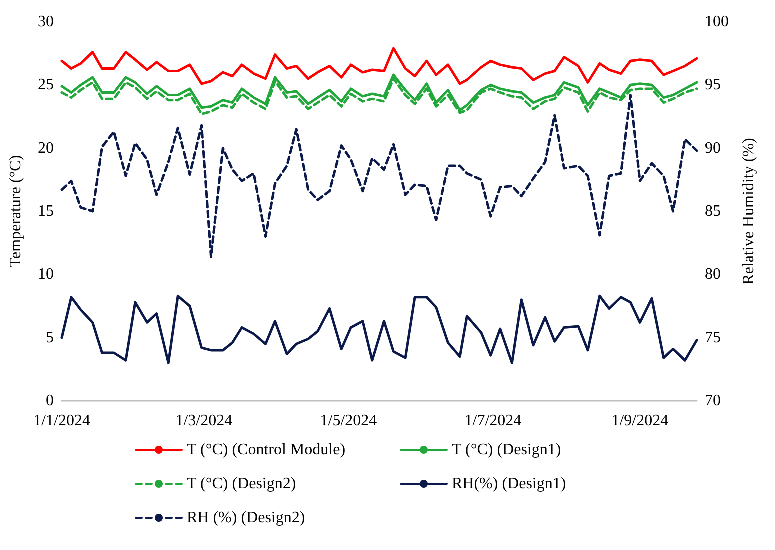  What do you see at coordinates (713, 401) in the screenshot?
I see `y2-tick-label: 70` at bounding box center [713, 401].